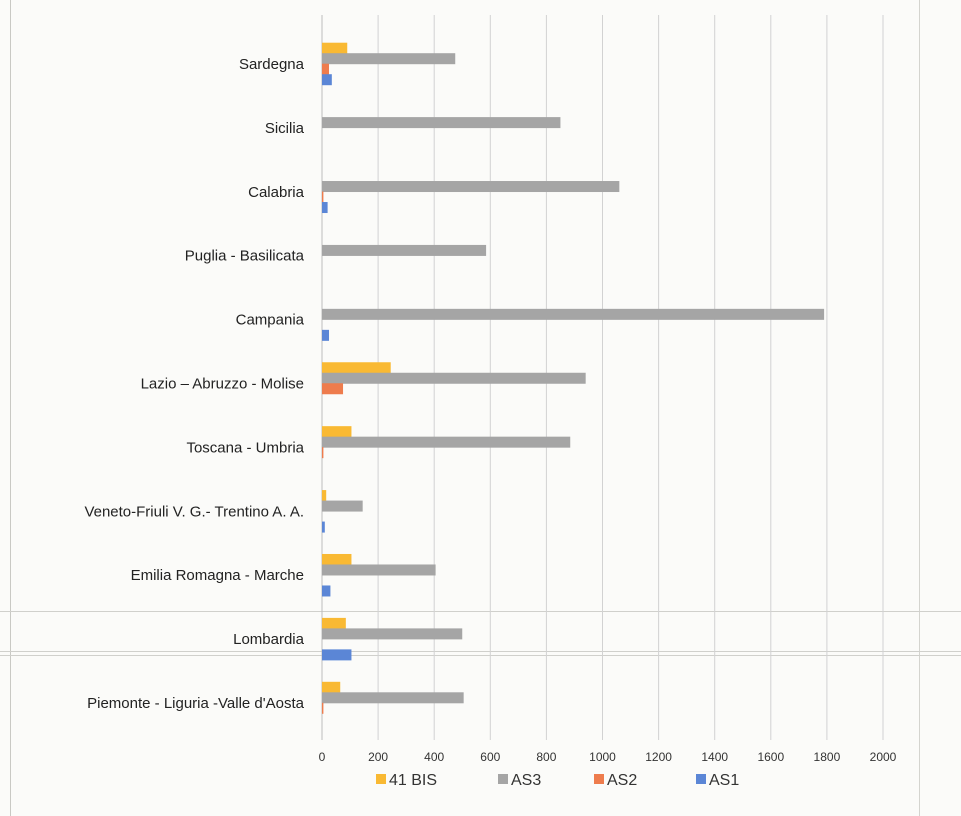 Image resolution: width=961 pixels, height=816 pixels. I want to click on legend-label: AS3, so click(526, 780).